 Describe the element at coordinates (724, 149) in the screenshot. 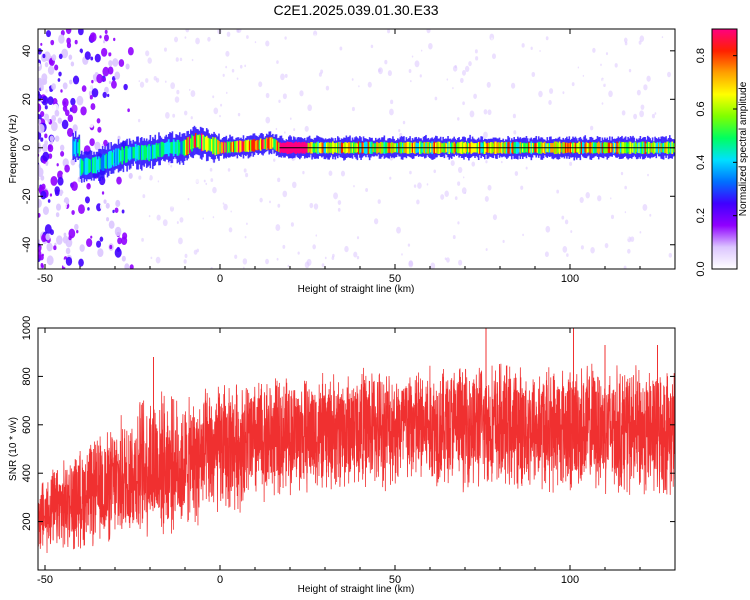

I see `colorbar-scale` at that location.